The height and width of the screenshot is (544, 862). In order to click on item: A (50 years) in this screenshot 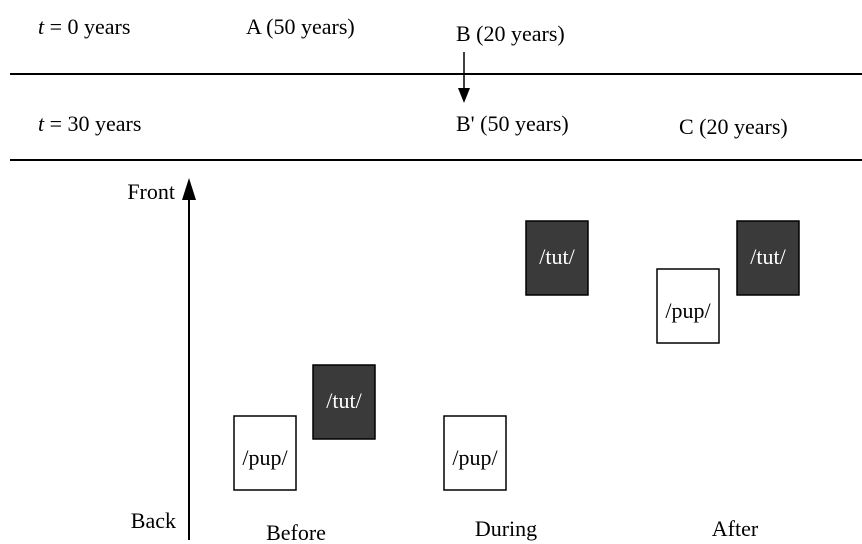, I will do `click(300, 26)`.